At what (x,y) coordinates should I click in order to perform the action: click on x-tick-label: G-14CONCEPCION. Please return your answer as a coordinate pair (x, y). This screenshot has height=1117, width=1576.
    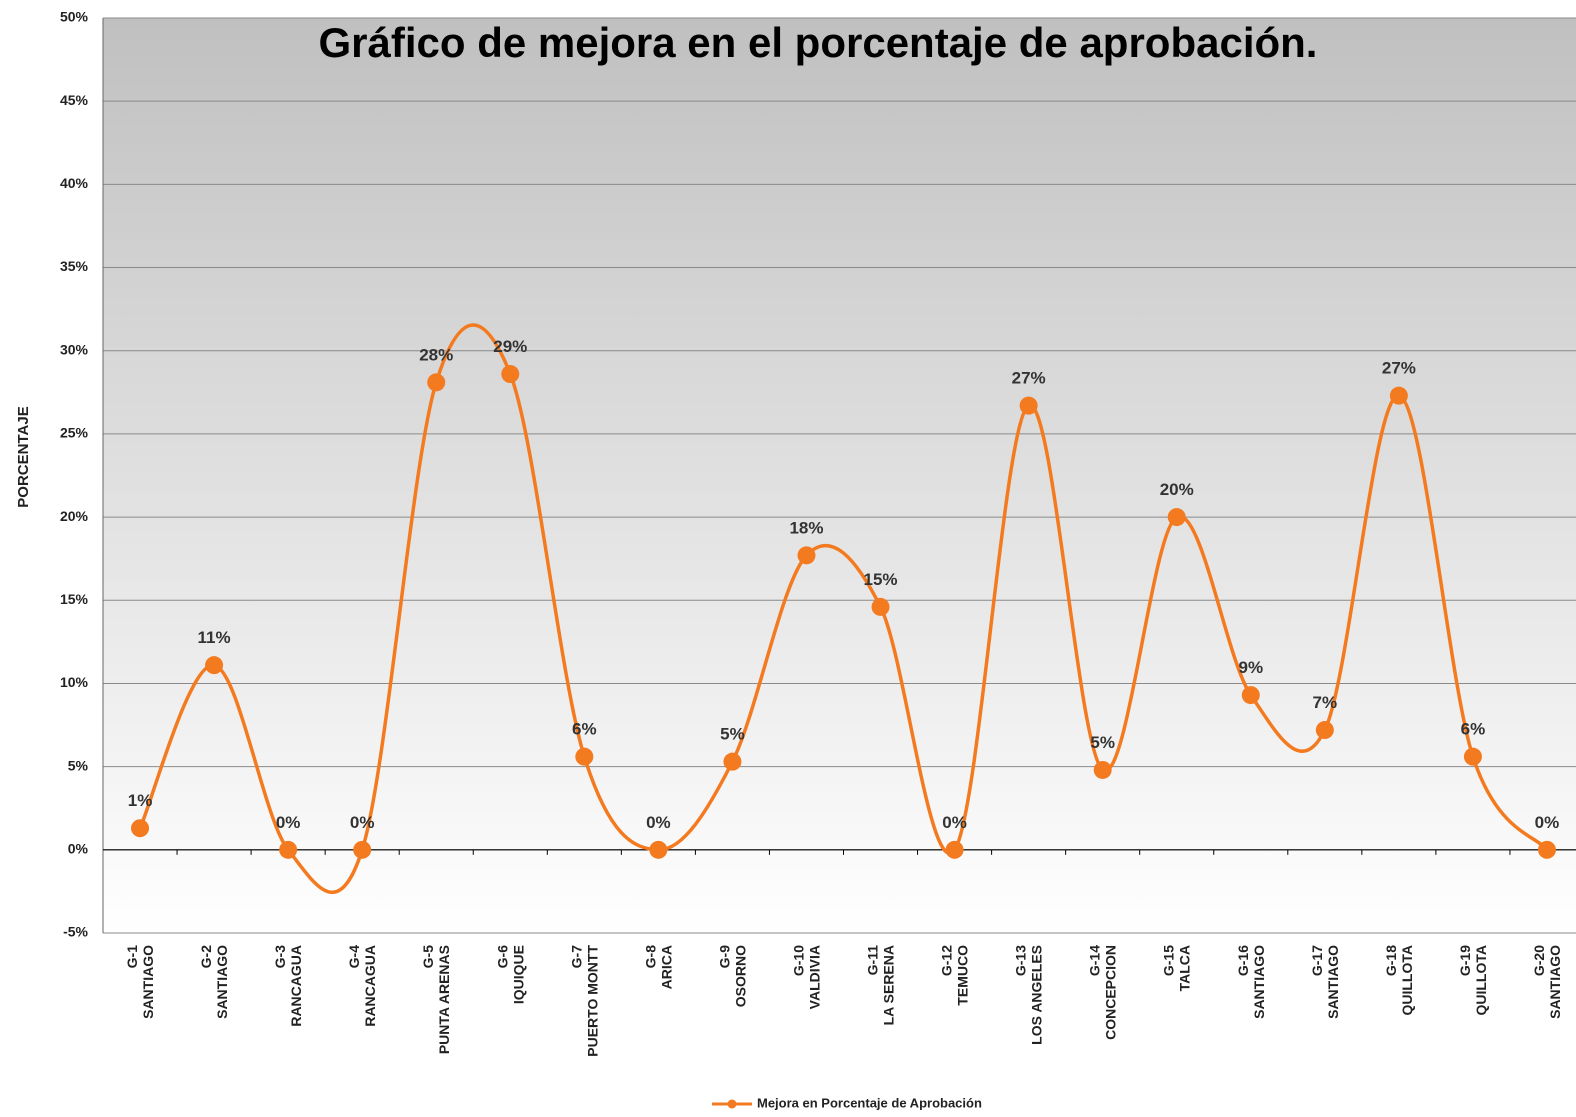
    Looking at the image, I should click on (1103, 992).